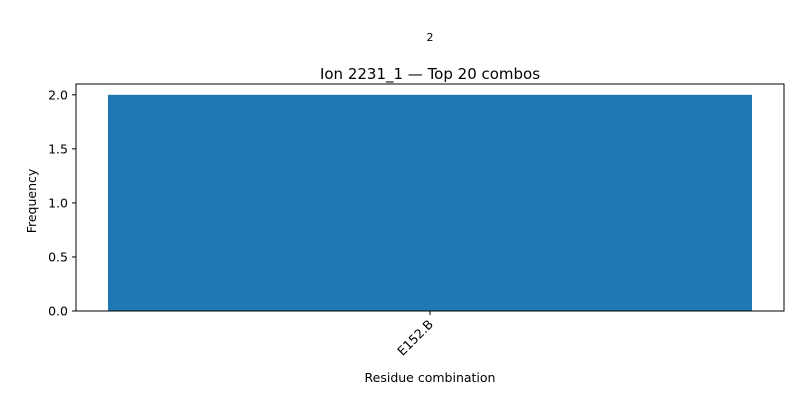  What do you see at coordinates (58, 202) in the screenshot?
I see `y-tick-label: 1.0` at bounding box center [58, 202].